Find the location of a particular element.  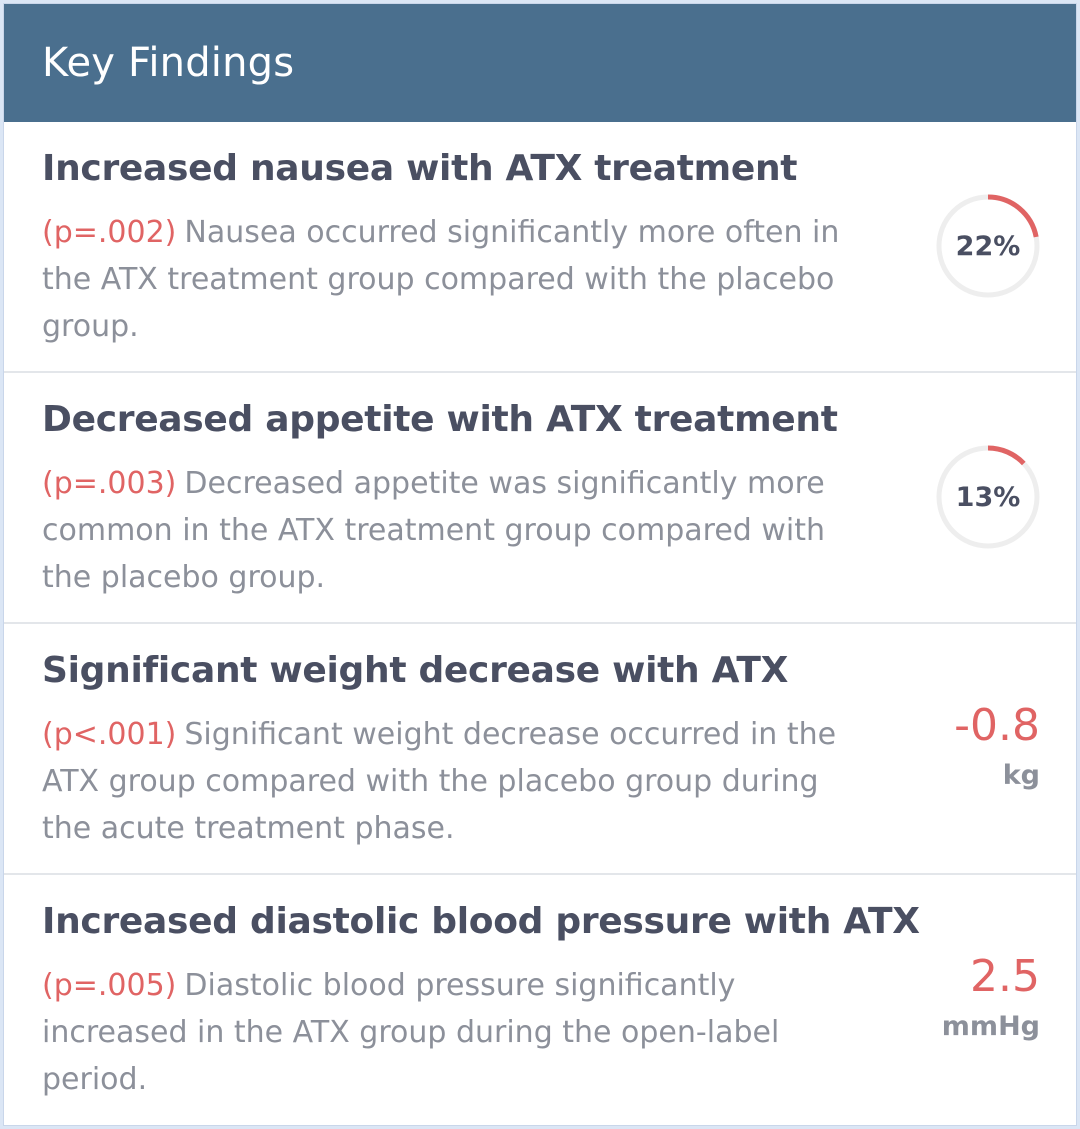

percent-label: 13% is located at coordinates (988, 497).